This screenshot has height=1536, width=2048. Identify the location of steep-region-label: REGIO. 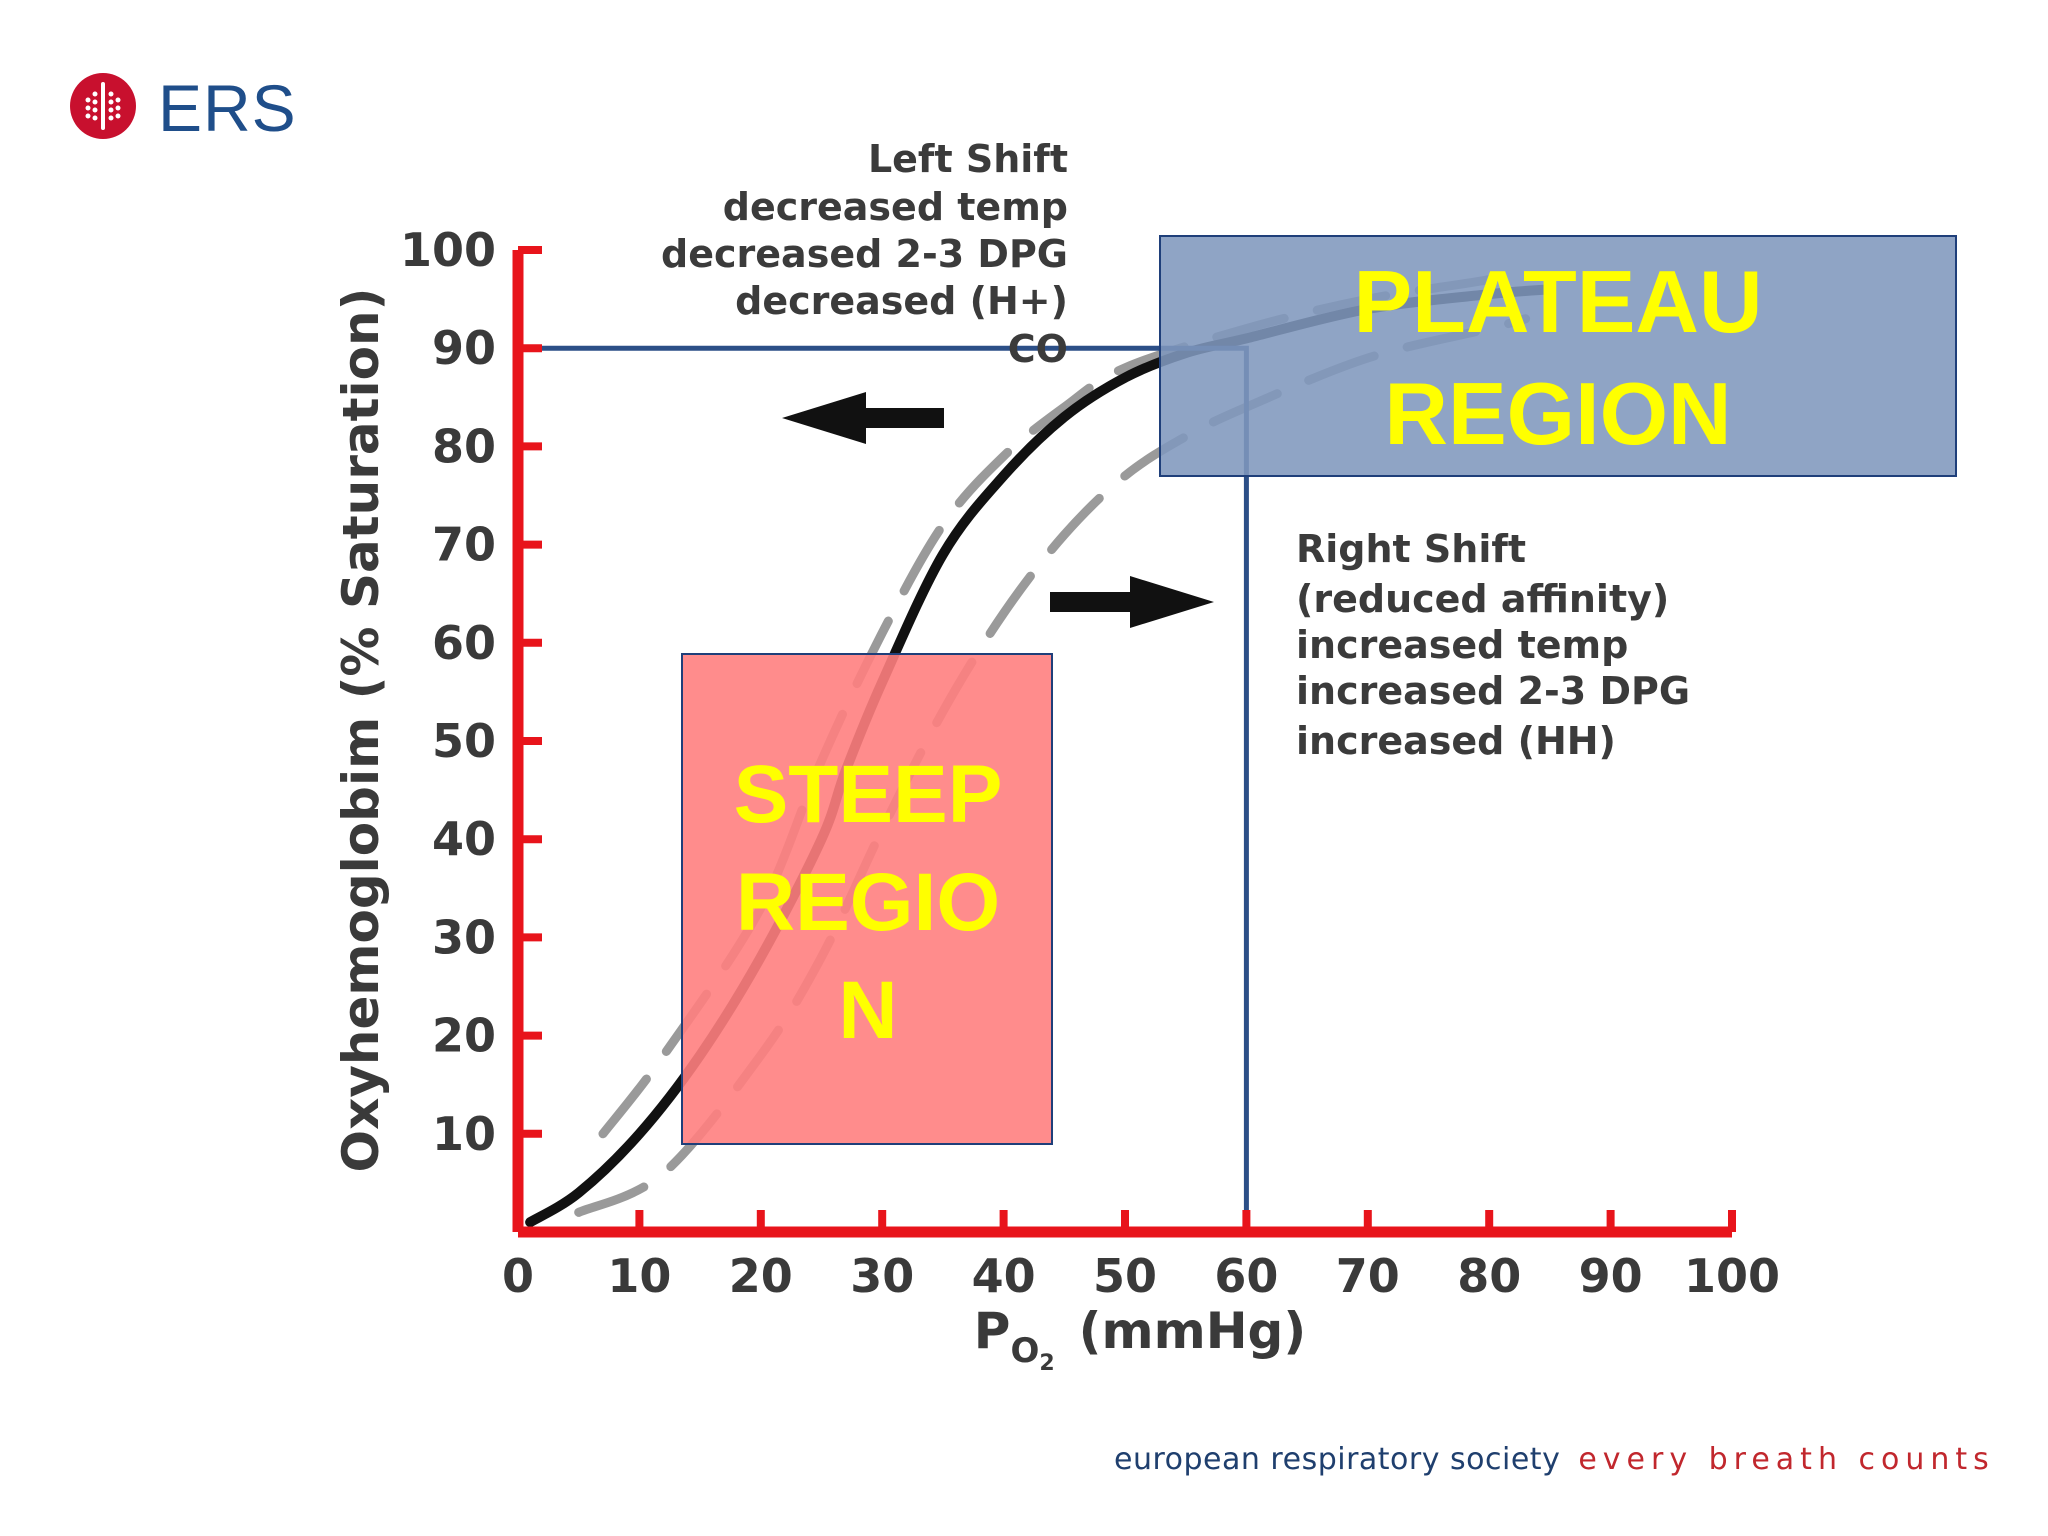
(868, 902).